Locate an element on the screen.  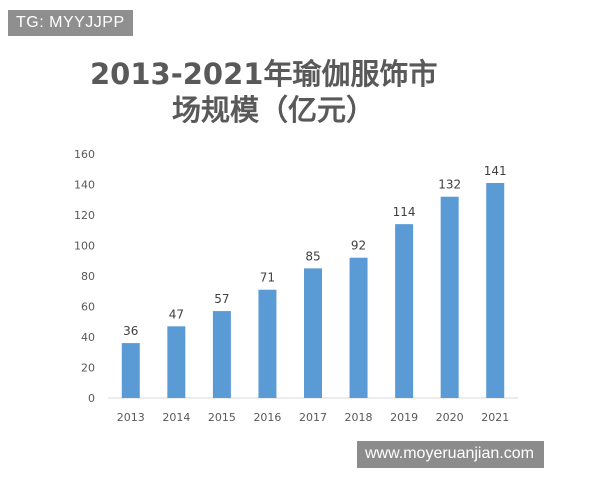
y-tick-label: 80 is located at coordinates (88, 276).